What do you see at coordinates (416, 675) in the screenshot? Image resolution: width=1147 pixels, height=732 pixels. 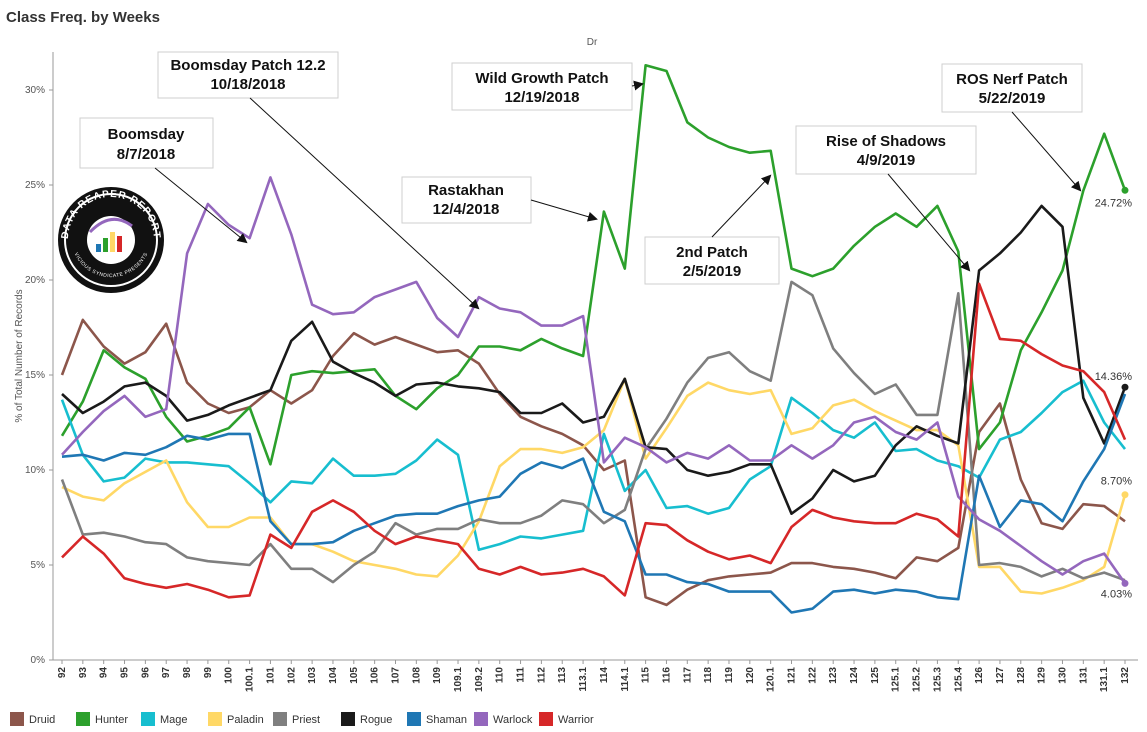 I see `x-tick-label: 108` at bounding box center [416, 675].